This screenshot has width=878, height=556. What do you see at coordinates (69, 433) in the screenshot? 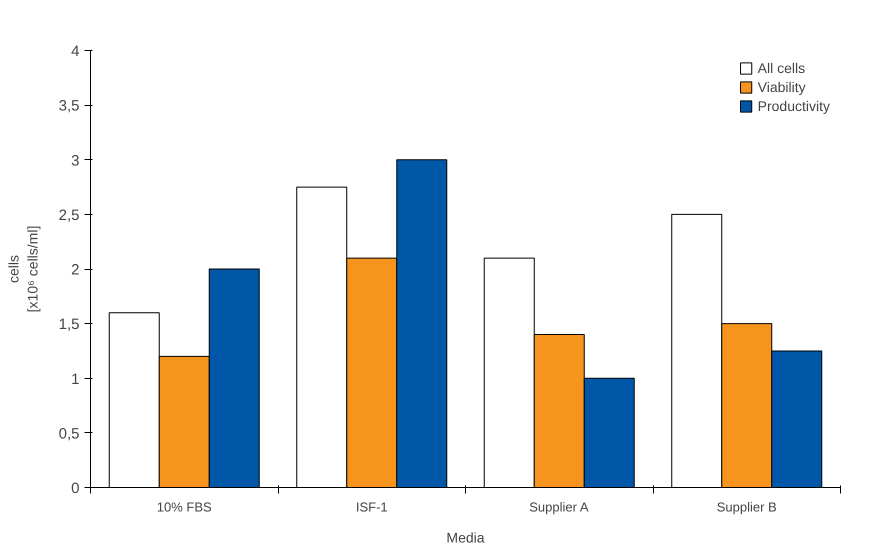
I see `y-tick-label: 0,5` at bounding box center [69, 433].